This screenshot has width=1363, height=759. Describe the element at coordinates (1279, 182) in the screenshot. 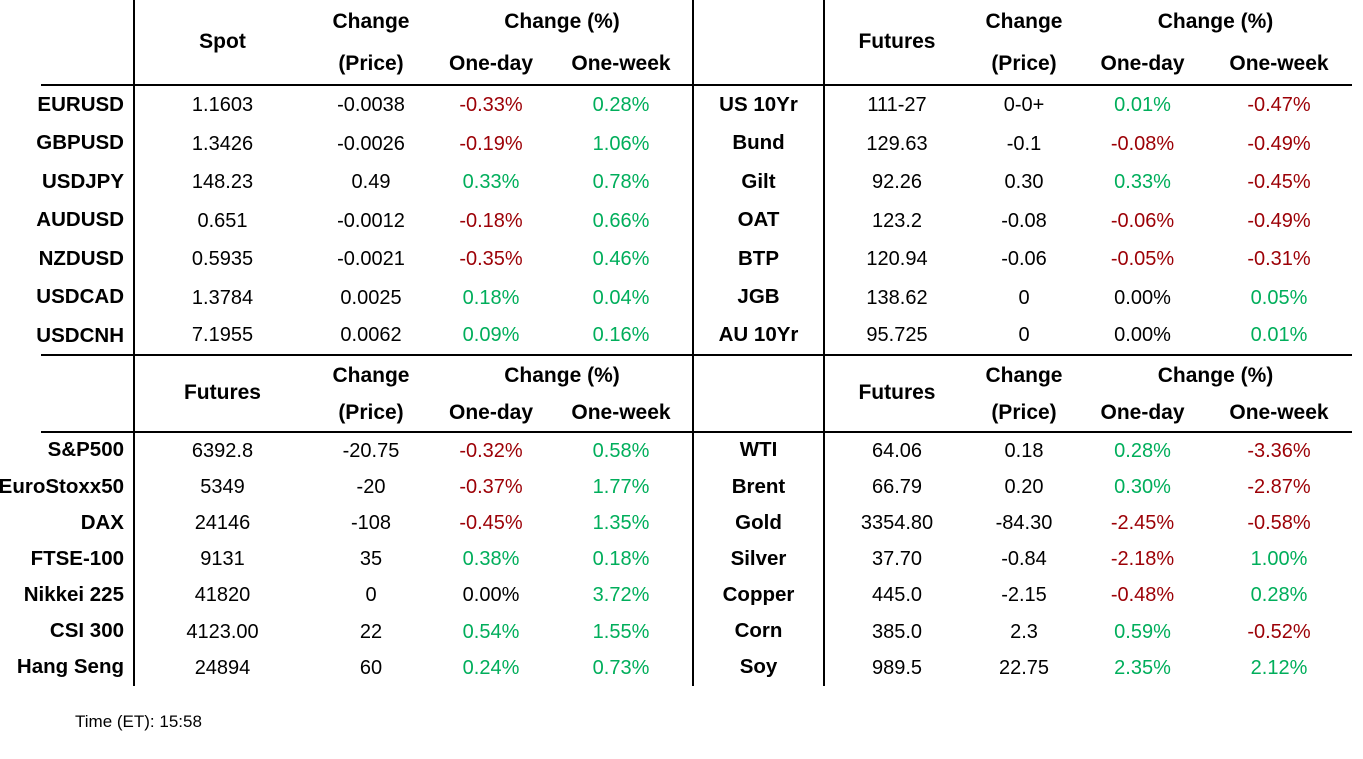

I see `one-week-change-cell: -0.45%` at that location.